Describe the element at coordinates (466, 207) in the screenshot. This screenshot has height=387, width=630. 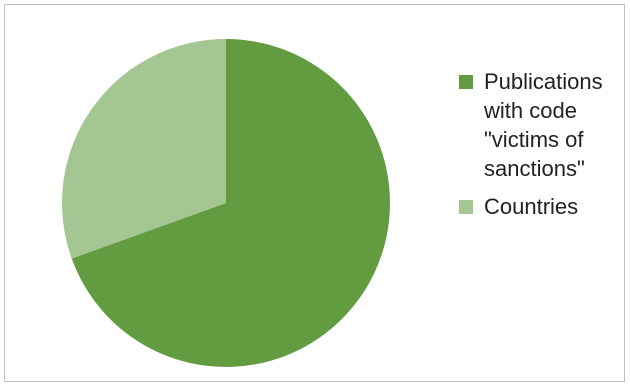
I see `legend-swatch-countries` at that location.